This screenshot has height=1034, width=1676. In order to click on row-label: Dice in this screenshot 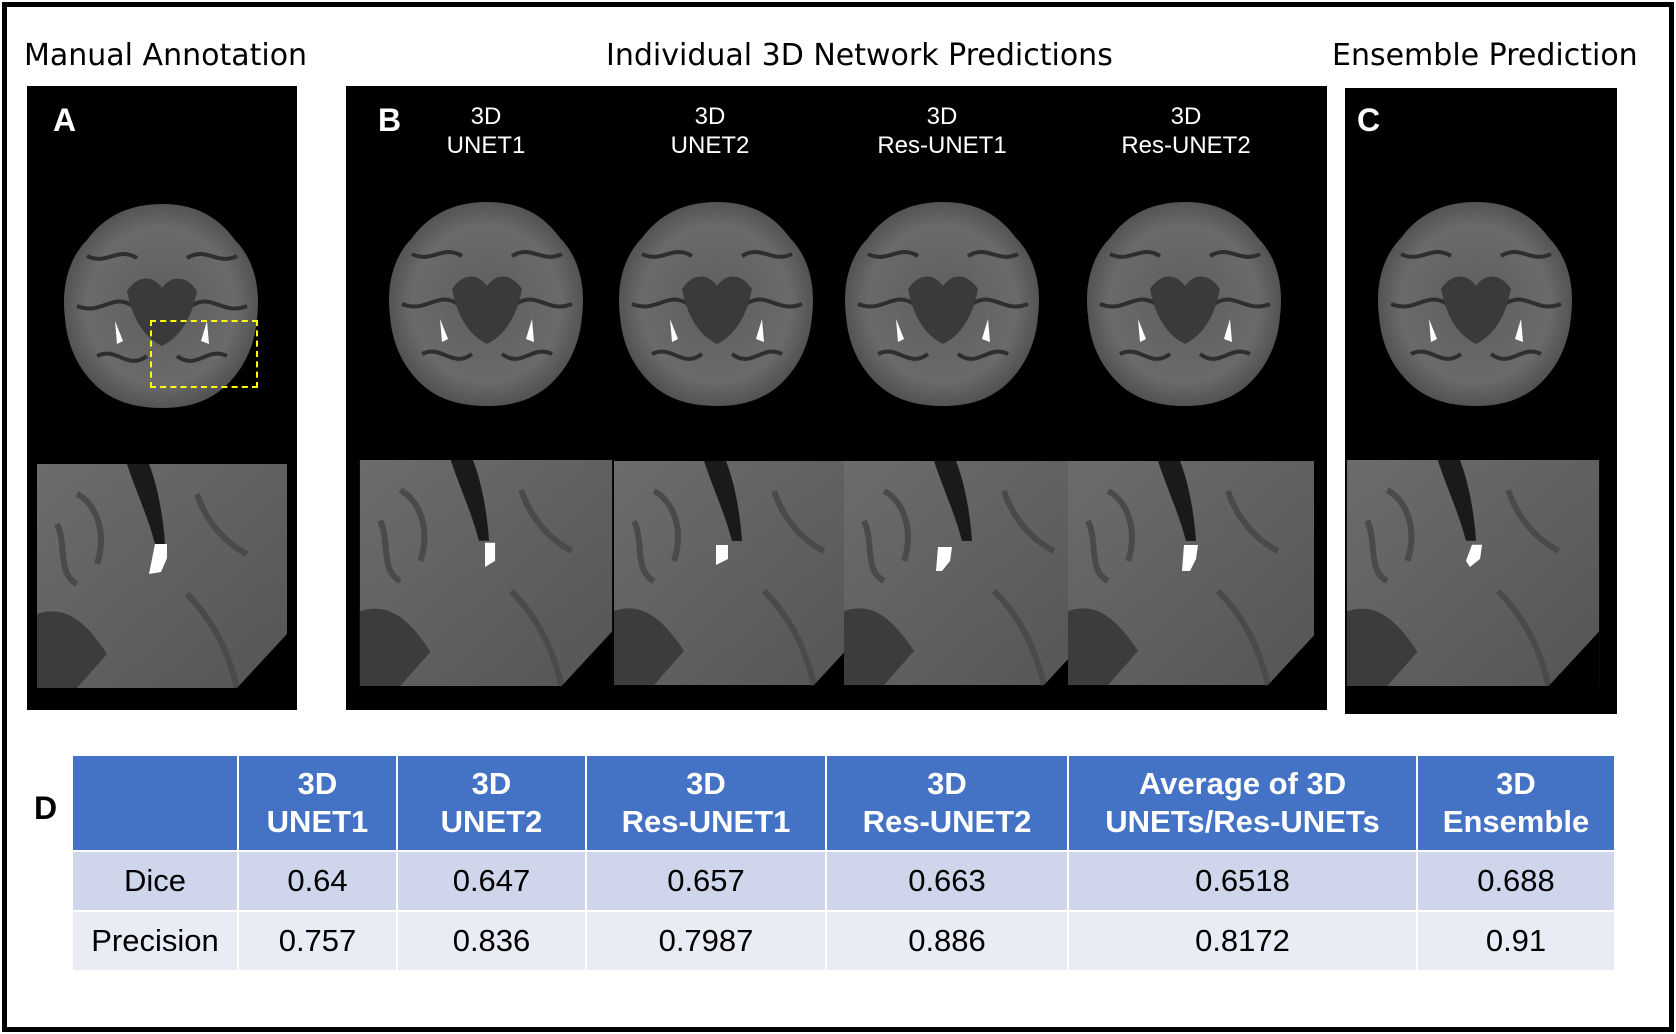, I will do `click(155, 881)`.